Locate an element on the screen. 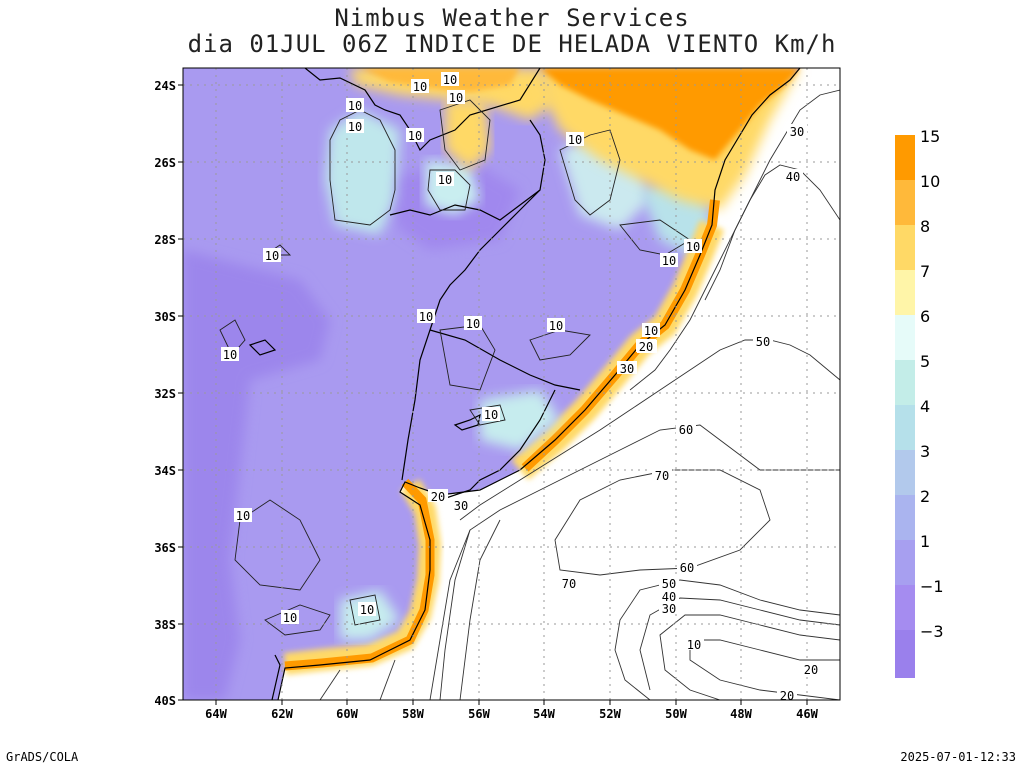 This screenshot has width=1024, height=768. latitude-axis: 24S 26S 28S 30S 32S 34S 36S 38S 40S is located at coordinates (168, 393).